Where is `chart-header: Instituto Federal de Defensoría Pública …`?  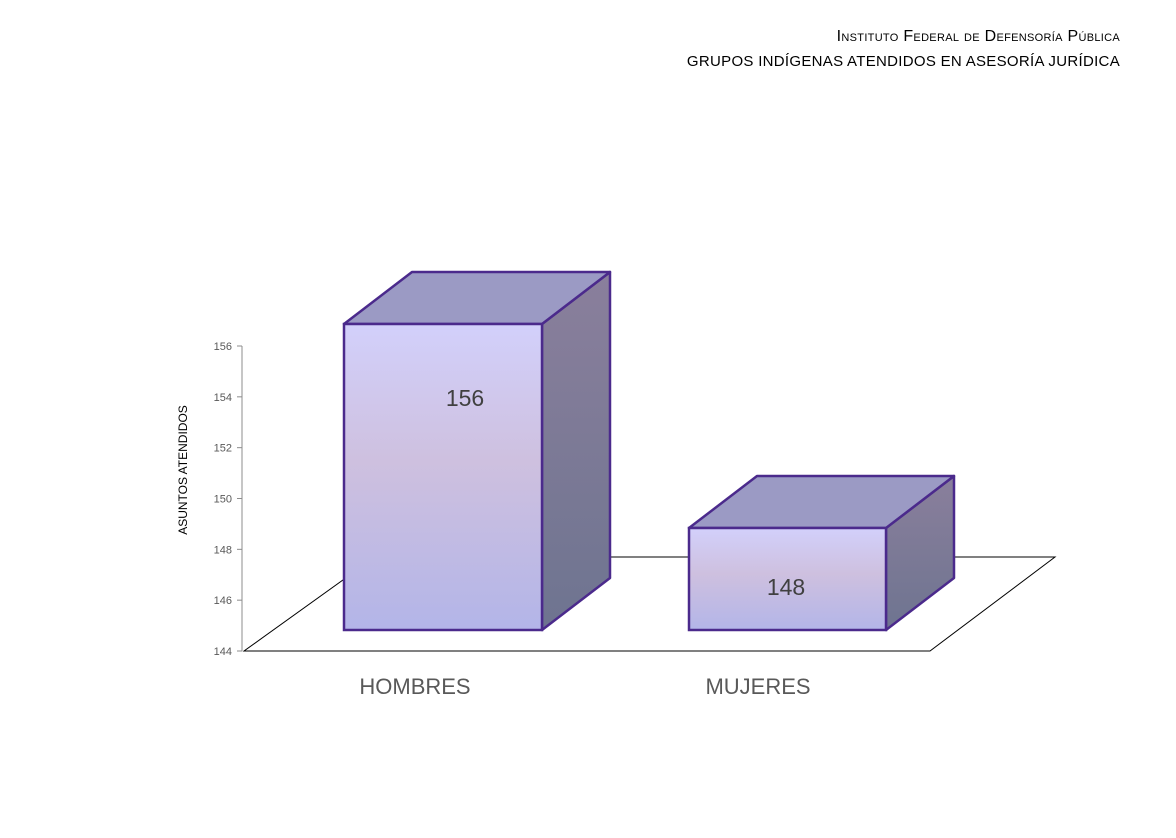
chart-header: Instituto Federal de Defensoría Pública … is located at coordinates (903, 49).